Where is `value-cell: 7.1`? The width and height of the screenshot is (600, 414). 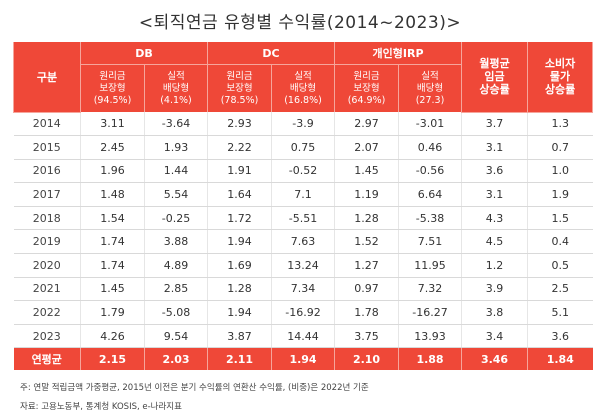 value-cell: 7.1 is located at coordinates (303, 194).